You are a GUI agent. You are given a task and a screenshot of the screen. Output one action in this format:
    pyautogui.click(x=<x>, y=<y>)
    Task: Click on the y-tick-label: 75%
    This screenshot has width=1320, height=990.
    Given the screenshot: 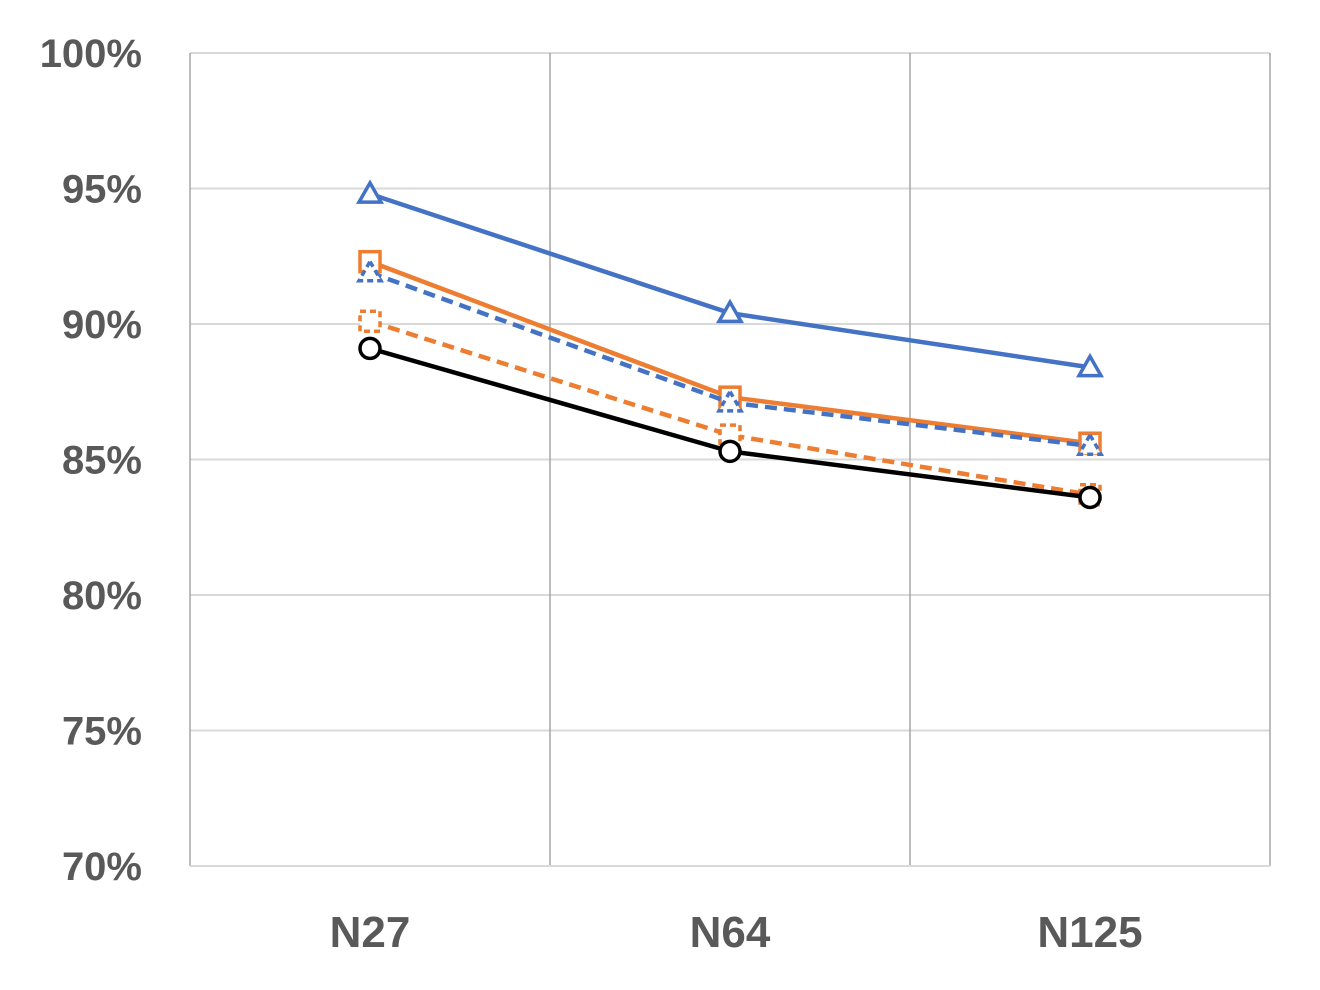 What is the action you would take?
    pyautogui.click(x=102, y=732)
    